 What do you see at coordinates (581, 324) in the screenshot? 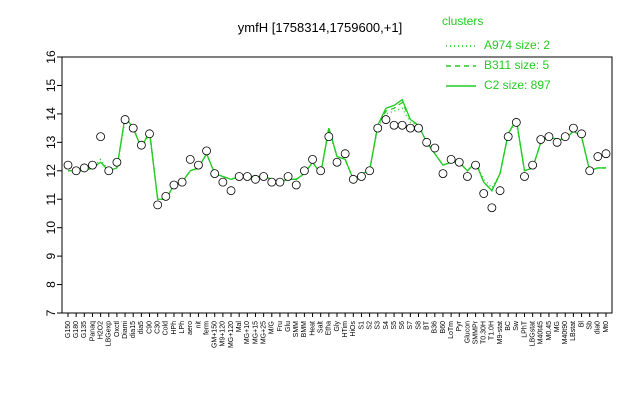
I see `x-tick-label: Bl` at bounding box center [581, 324].